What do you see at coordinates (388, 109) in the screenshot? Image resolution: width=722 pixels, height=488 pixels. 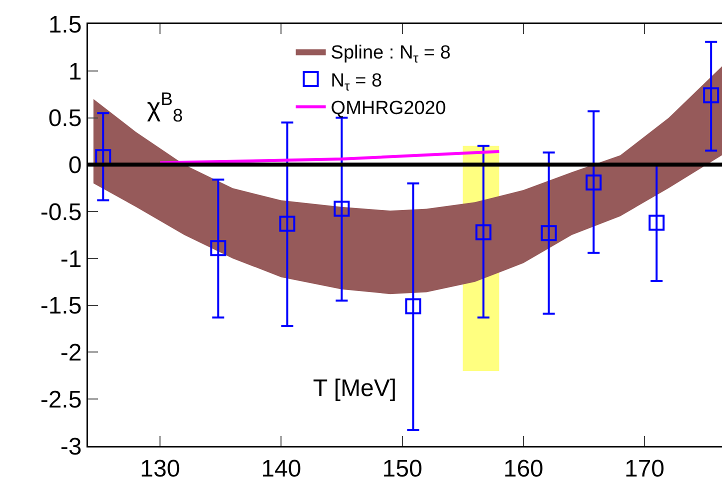 I see `legend-label: QMHRG2020` at bounding box center [388, 109].